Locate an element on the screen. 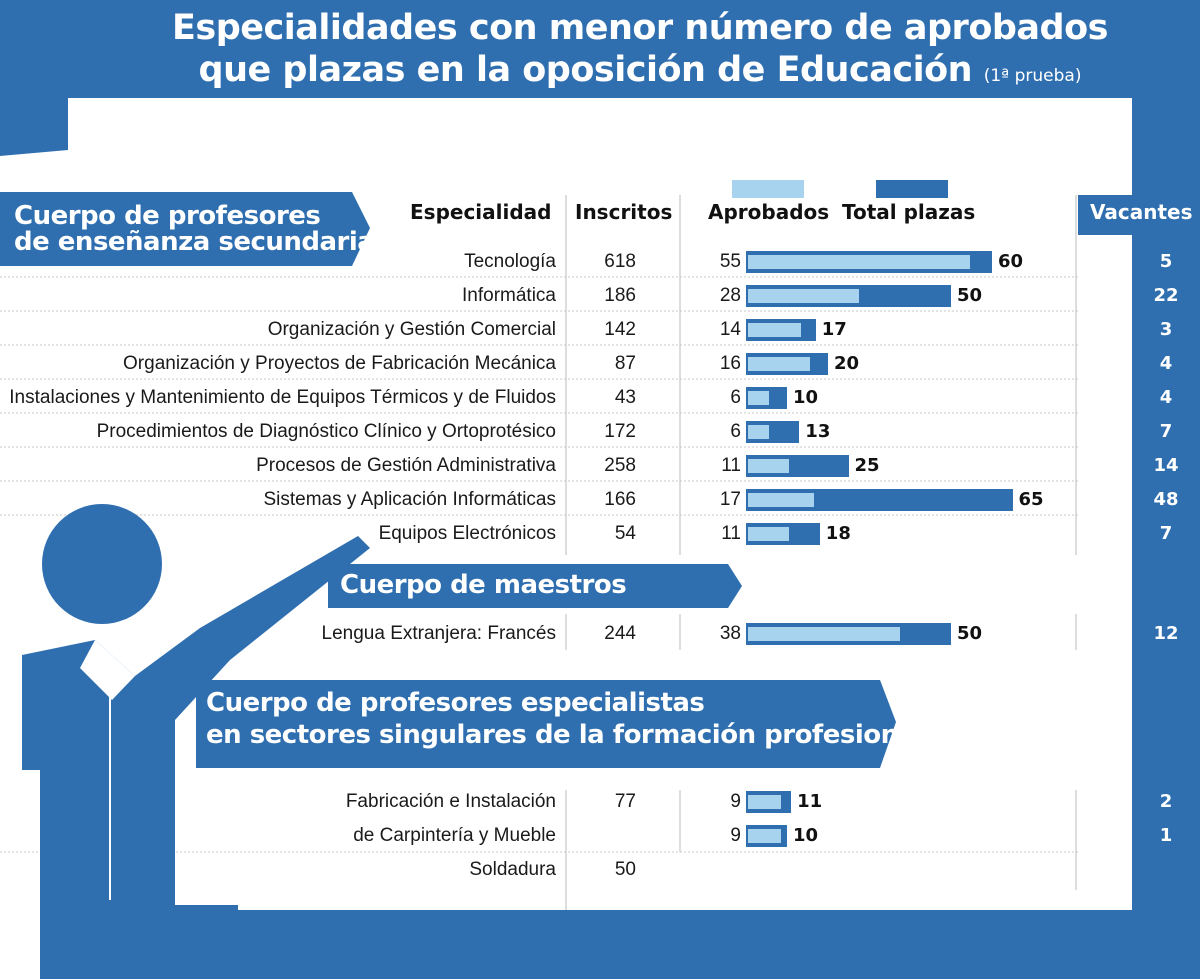  row-plazas-label: 25 is located at coordinates (867, 465).